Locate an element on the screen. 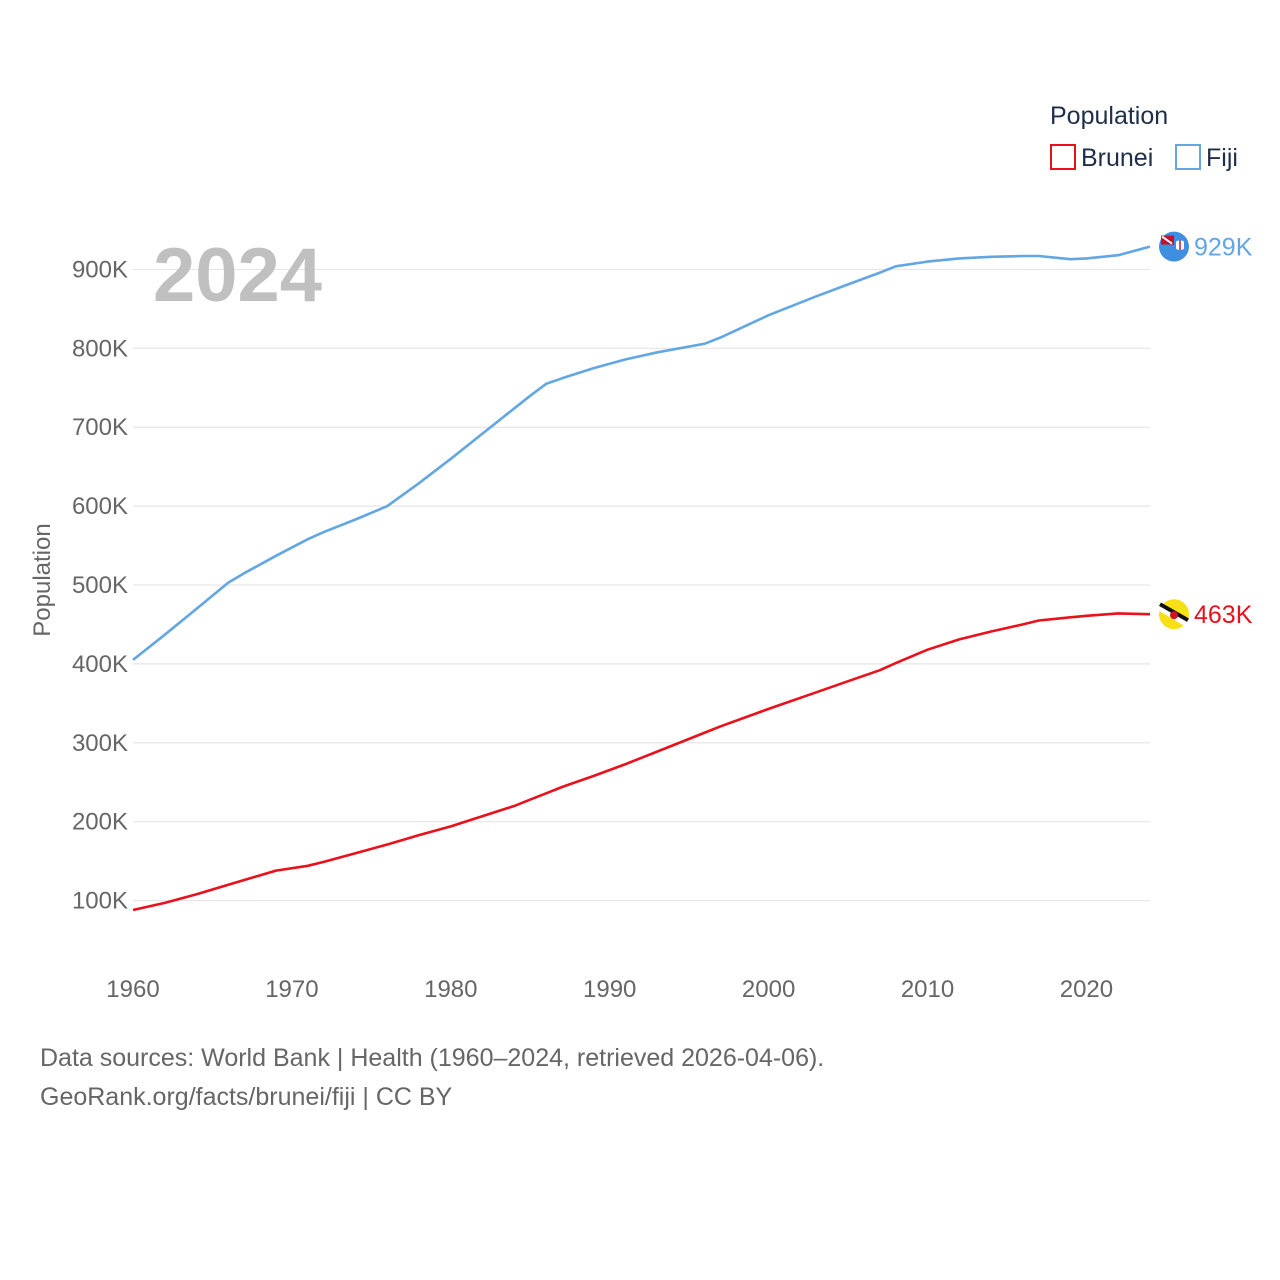 This screenshot has height=1280, width=1280. legend-label: Brunei is located at coordinates (1117, 158).